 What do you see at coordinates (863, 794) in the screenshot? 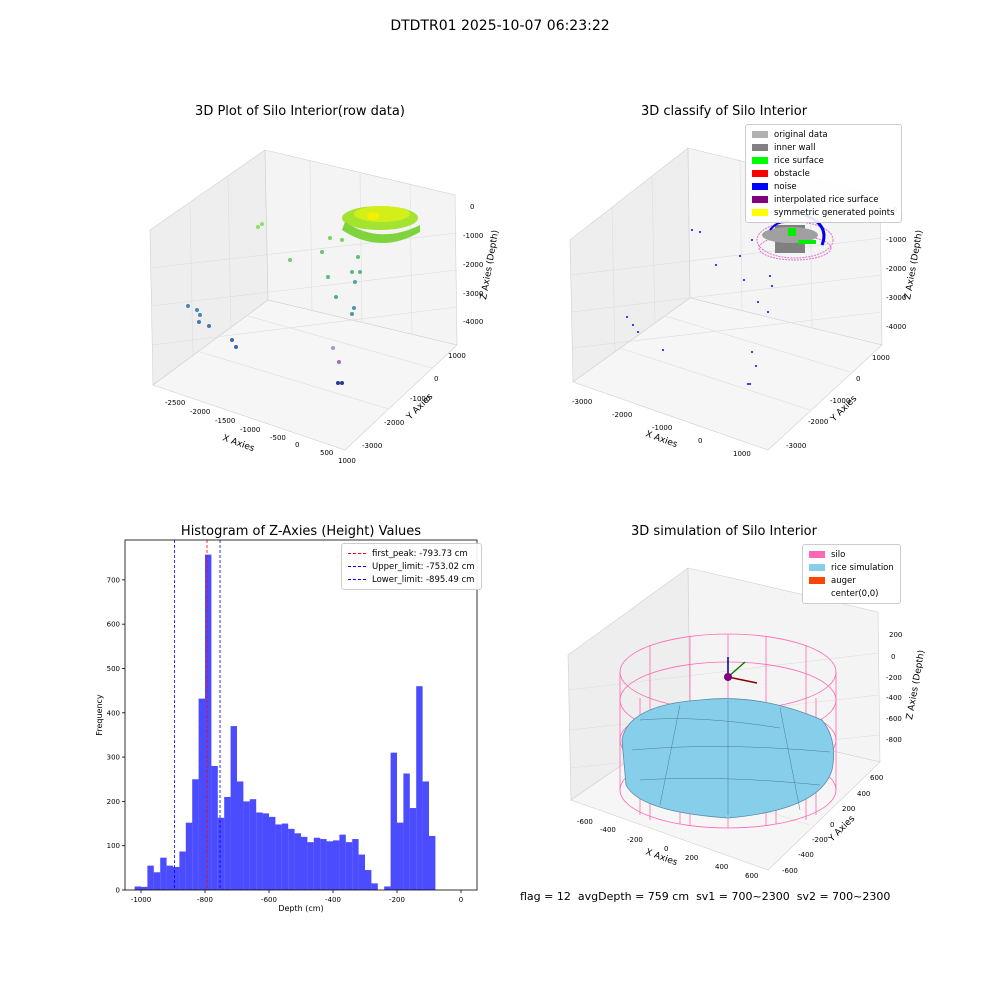
I see `p4-ytick: 400` at bounding box center [863, 794].